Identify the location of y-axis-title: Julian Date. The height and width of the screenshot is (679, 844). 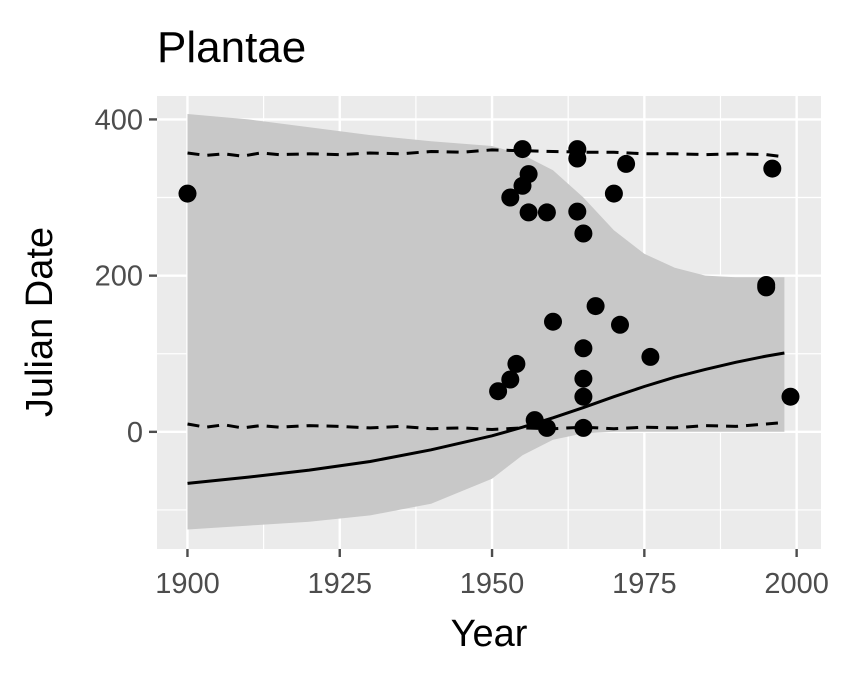
(40, 322).